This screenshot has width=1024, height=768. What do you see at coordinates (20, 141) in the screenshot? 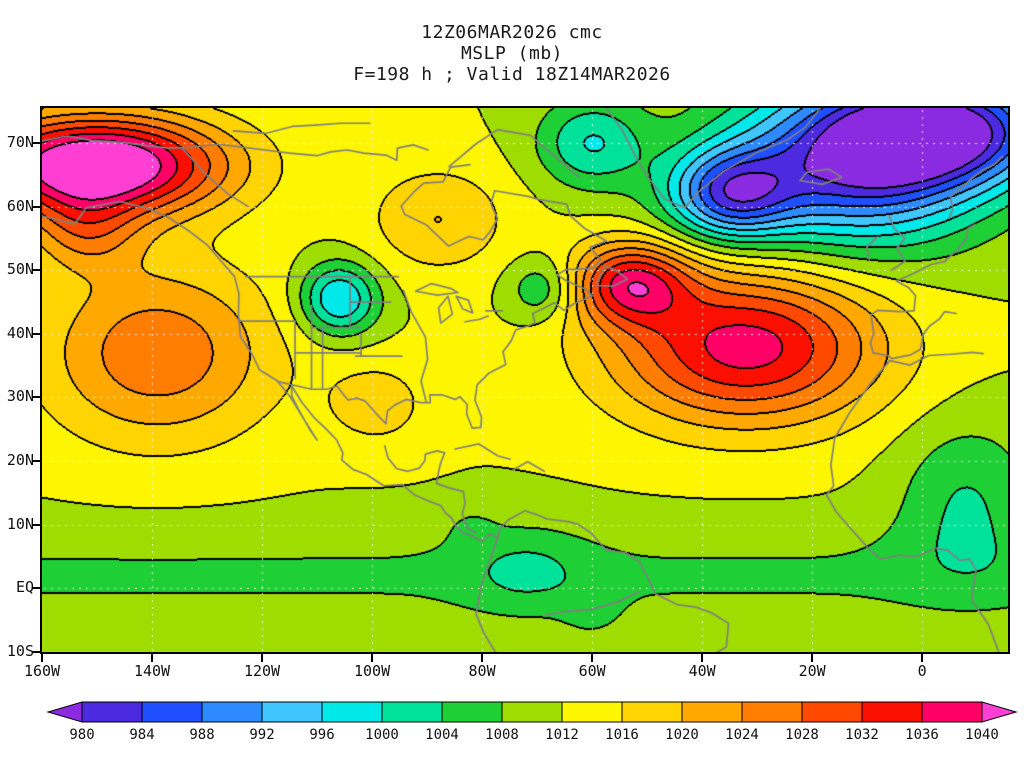
I see `y-tick-label: 70N` at bounding box center [20, 141].